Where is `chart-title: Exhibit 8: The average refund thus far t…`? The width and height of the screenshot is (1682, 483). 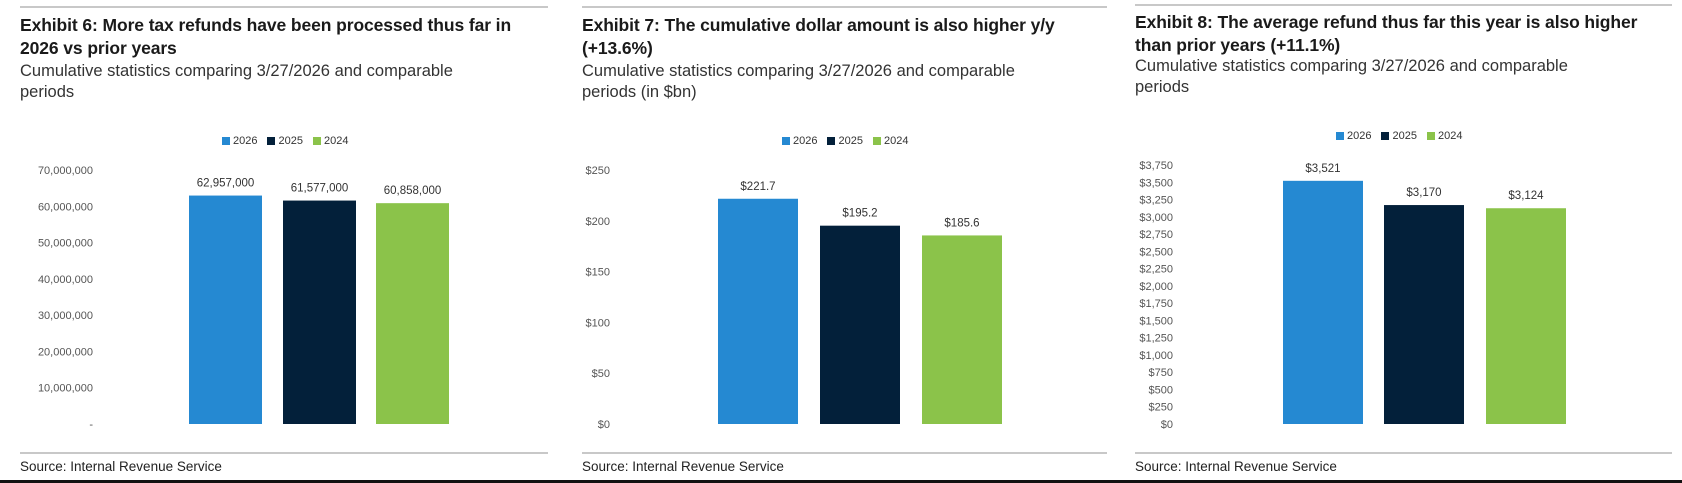
chart-title: Exhibit 8: The average refund thus far t… is located at coordinates (1386, 33).